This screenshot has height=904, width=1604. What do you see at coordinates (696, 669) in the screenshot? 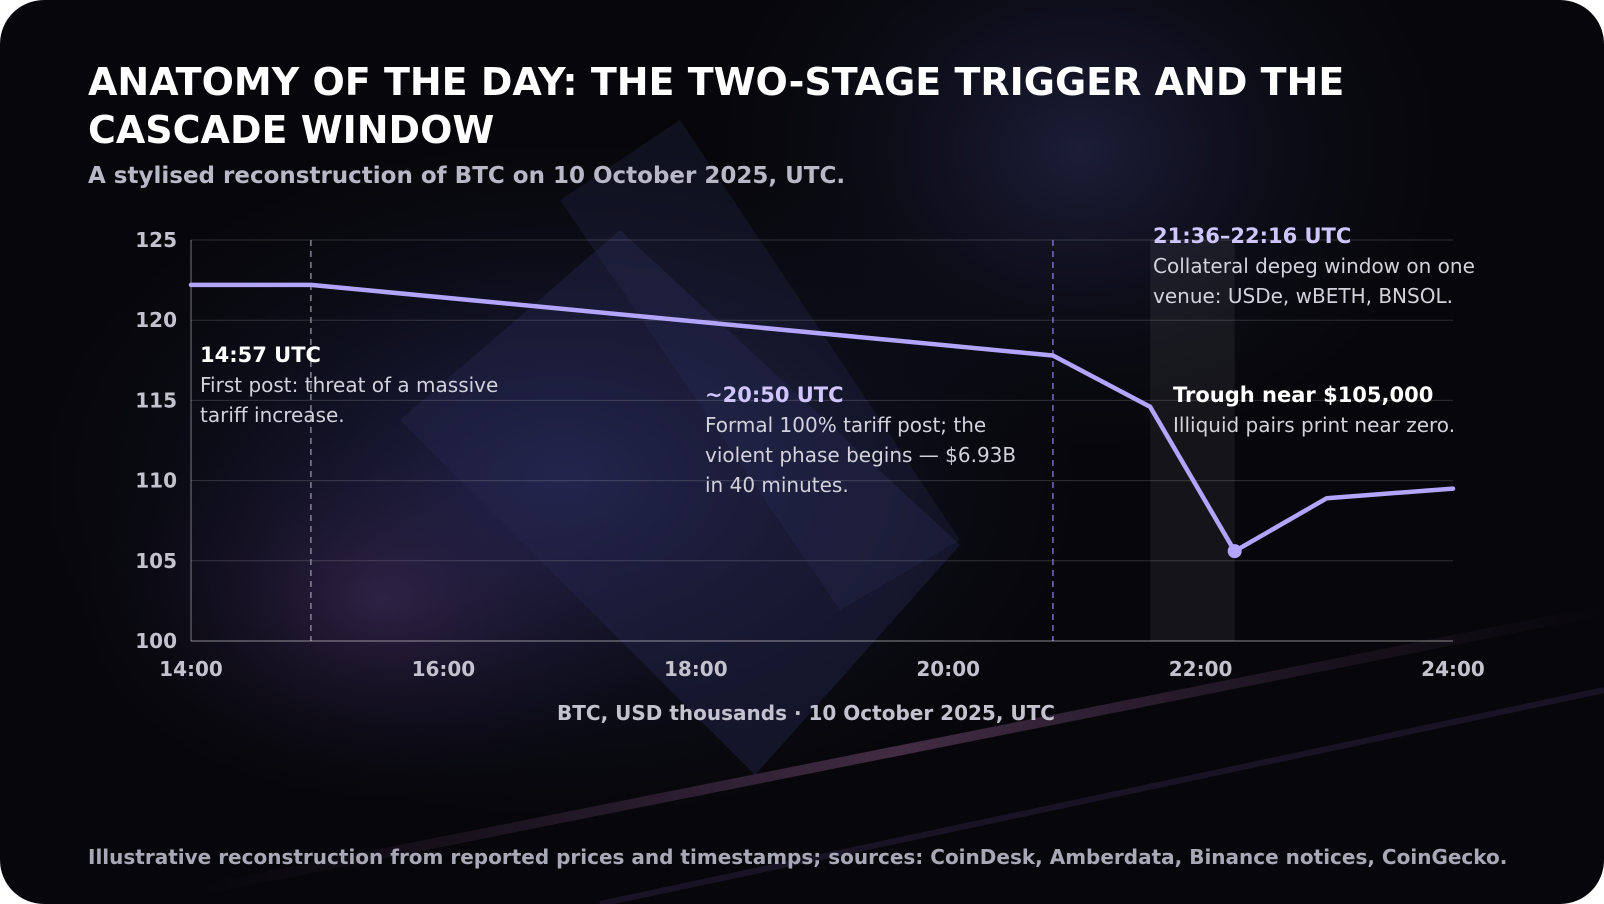
I see `x-tick-label: 18:00` at bounding box center [696, 669].